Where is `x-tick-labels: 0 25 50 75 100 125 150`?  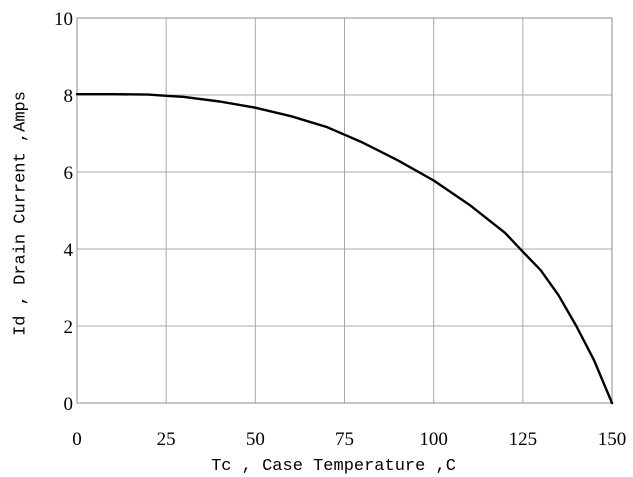
x-tick-labels: 0 25 50 75 100 125 150 is located at coordinates (349, 439).